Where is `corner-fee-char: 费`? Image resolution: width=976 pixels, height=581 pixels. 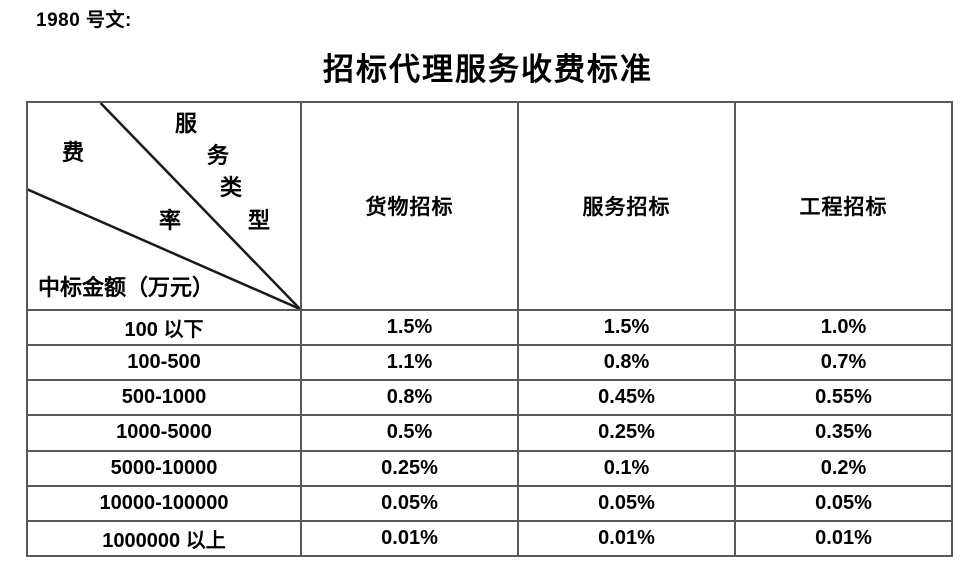
corner-fee-char: 费 is located at coordinates (73, 152).